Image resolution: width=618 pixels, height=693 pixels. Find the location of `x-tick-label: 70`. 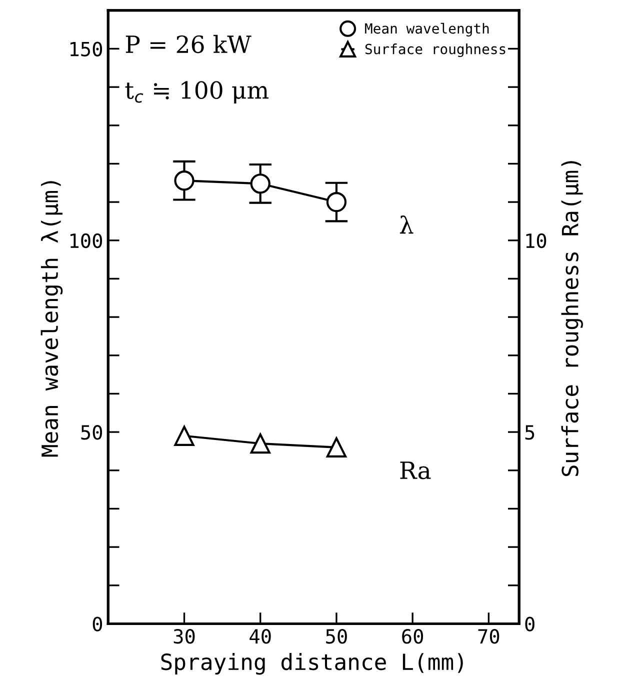

x-tick-label: 70 is located at coordinates (489, 636).